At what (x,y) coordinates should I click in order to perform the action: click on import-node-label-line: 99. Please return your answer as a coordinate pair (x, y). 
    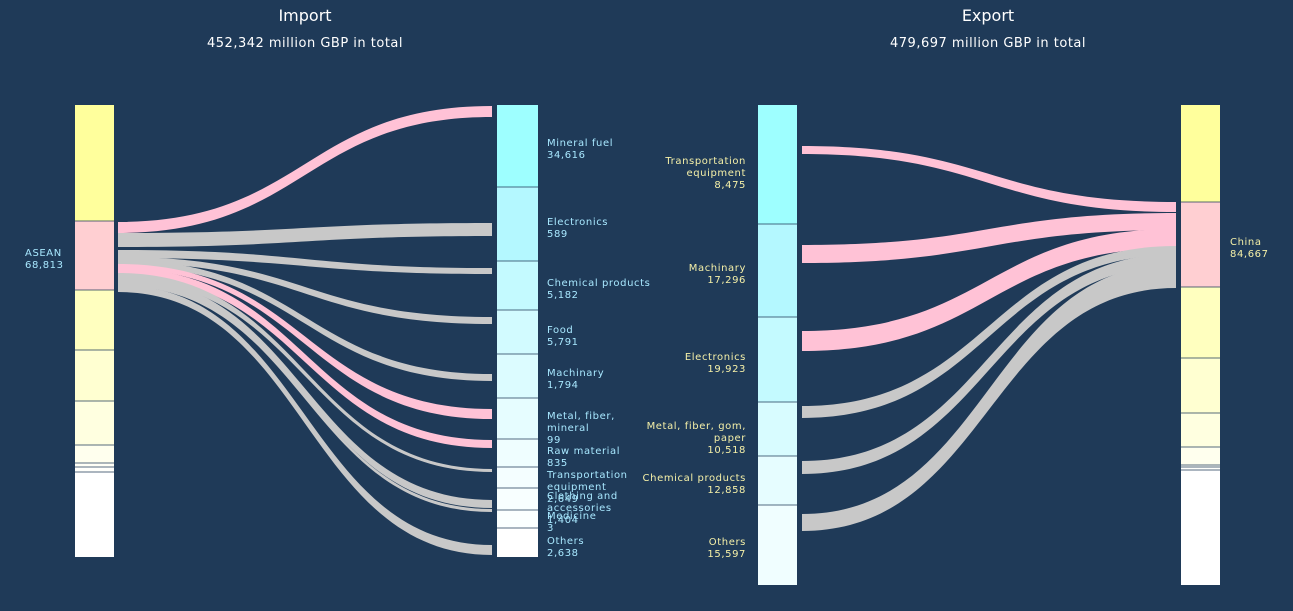
    Looking at the image, I should click on (554, 440).